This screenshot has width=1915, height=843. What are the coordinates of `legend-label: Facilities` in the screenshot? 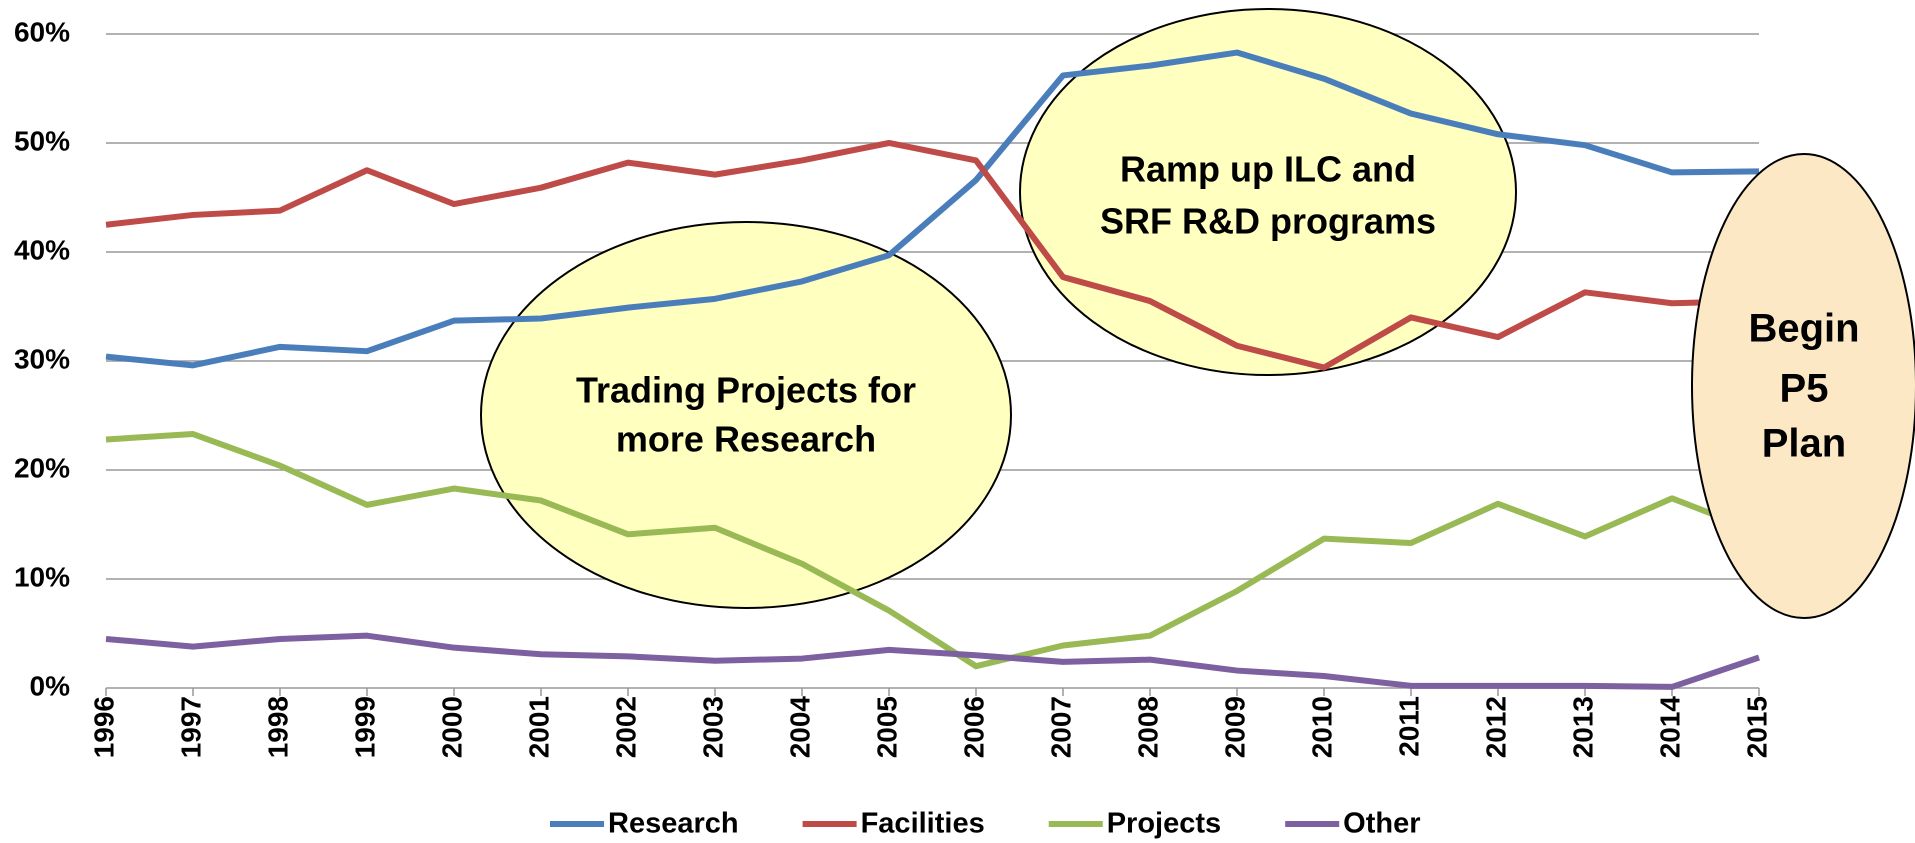 It's located at (923, 824).